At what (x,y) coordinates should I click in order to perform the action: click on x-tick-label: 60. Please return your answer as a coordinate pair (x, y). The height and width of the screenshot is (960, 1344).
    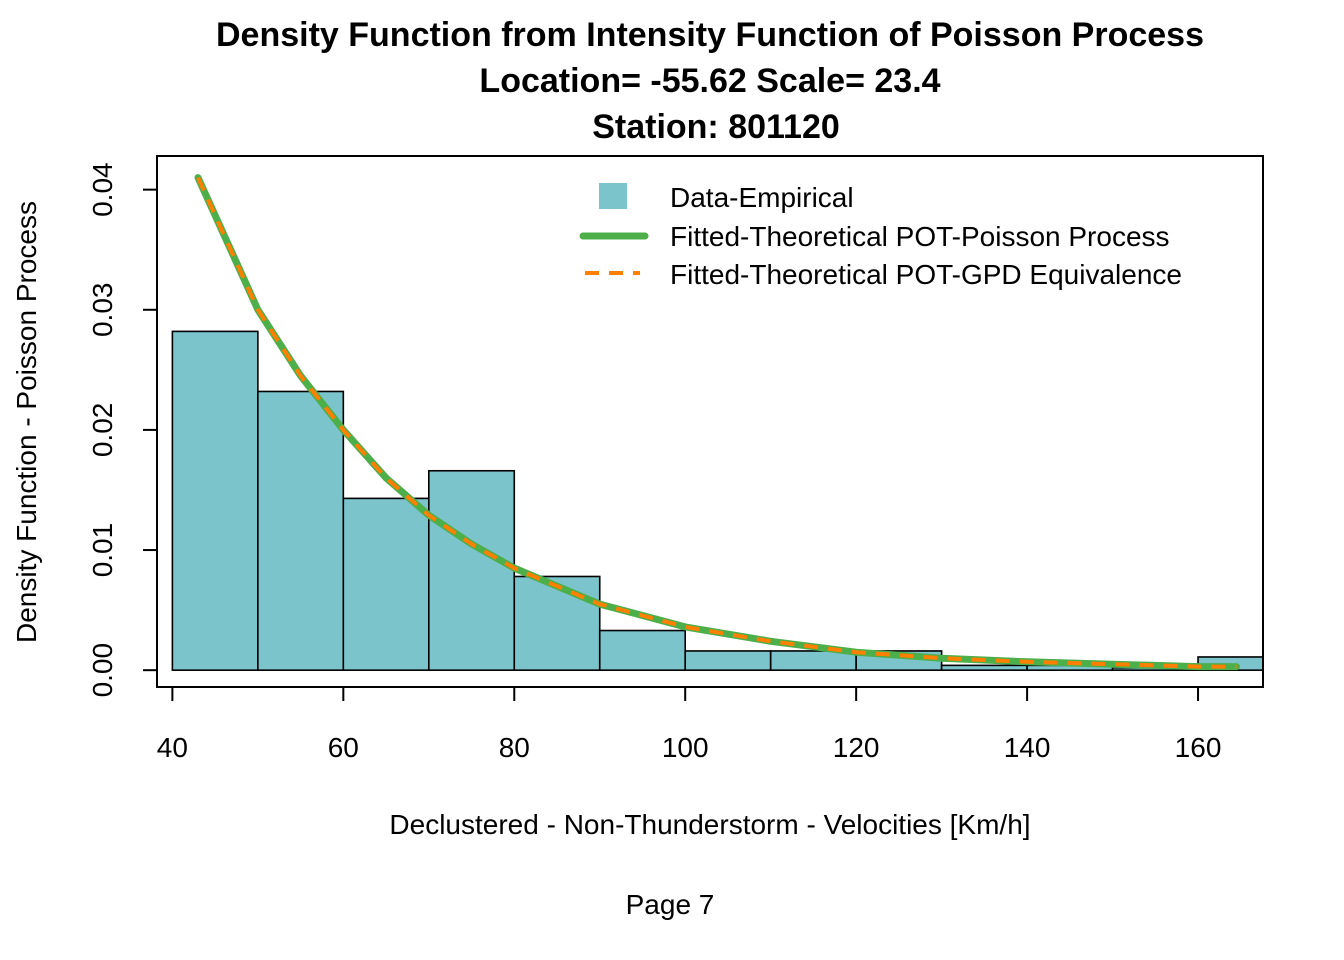
    Looking at the image, I should click on (343, 747).